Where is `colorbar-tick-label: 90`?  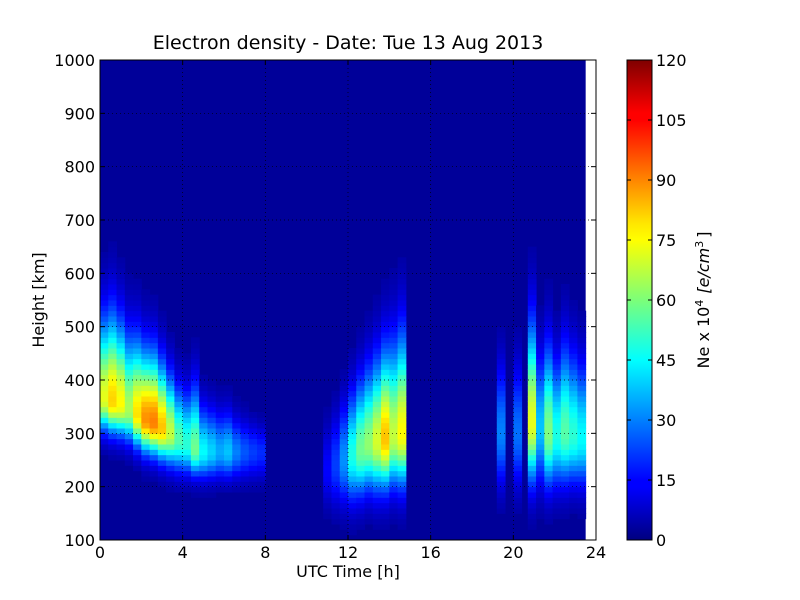 colorbar-tick-label: 90 is located at coordinates (666, 180).